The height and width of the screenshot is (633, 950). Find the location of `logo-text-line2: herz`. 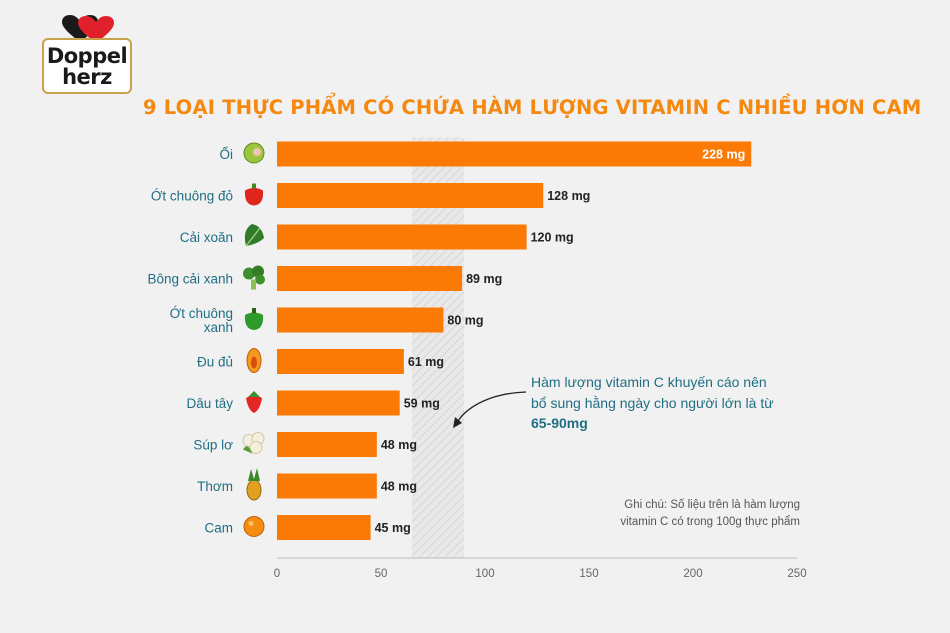

logo-text-line2: herz is located at coordinates (87, 77).